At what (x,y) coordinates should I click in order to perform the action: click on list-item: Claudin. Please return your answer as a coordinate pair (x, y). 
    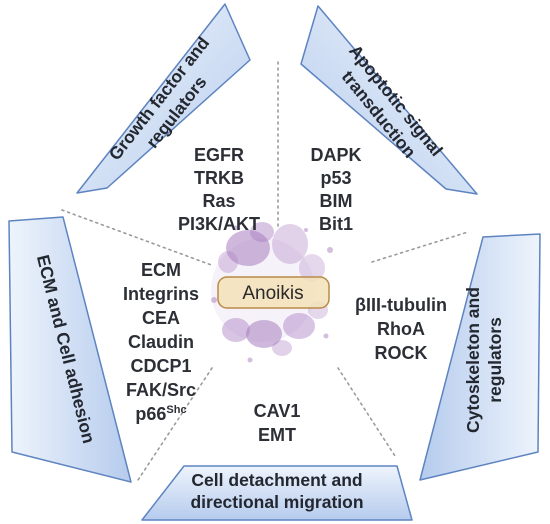
    Looking at the image, I should click on (161, 342).